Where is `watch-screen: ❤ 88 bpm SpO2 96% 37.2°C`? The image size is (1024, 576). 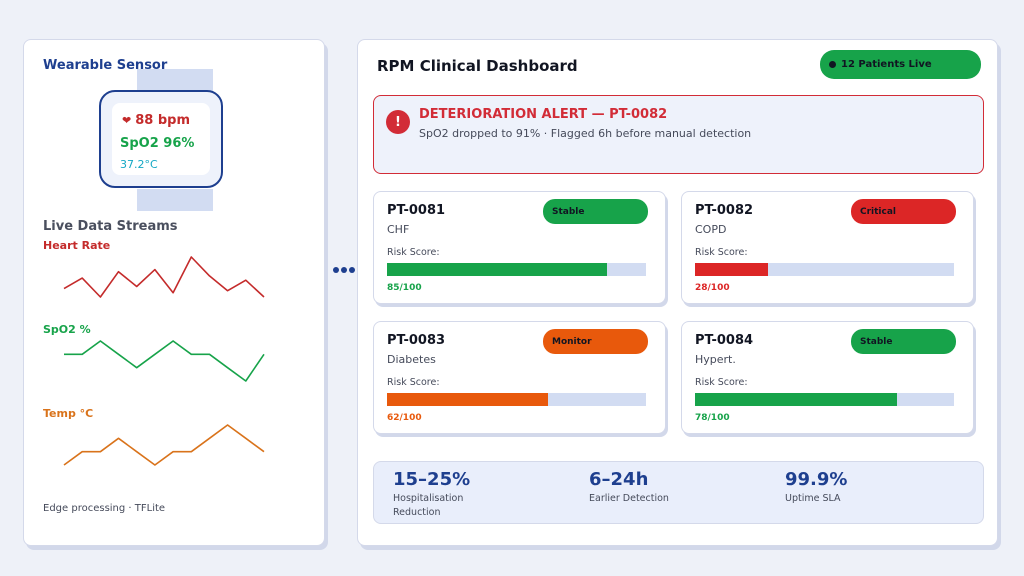 watch-screen: ❤ 88 bpm SpO2 96% 37.2°C is located at coordinates (161, 139).